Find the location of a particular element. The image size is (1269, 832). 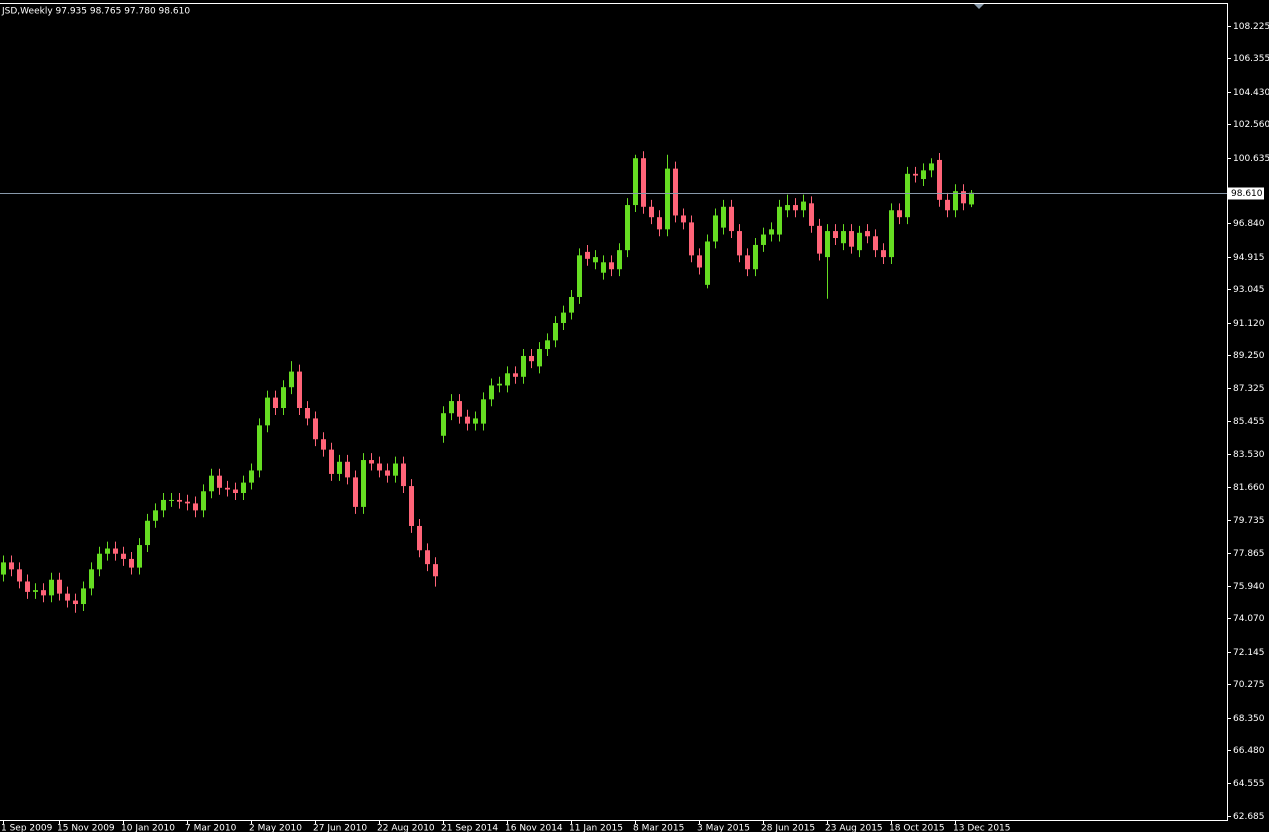

y-tick-label: 77.865 is located at coordinates (1249, 554).